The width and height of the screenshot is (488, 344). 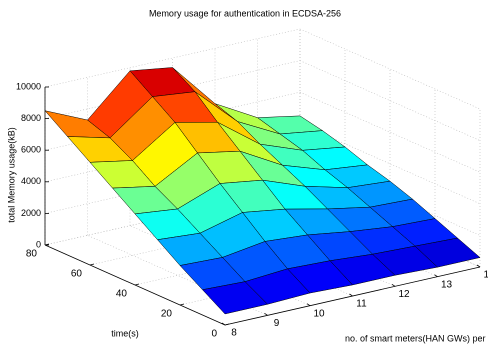 I want to click on z-tick-label: 4000, so click(x=31, y=181).